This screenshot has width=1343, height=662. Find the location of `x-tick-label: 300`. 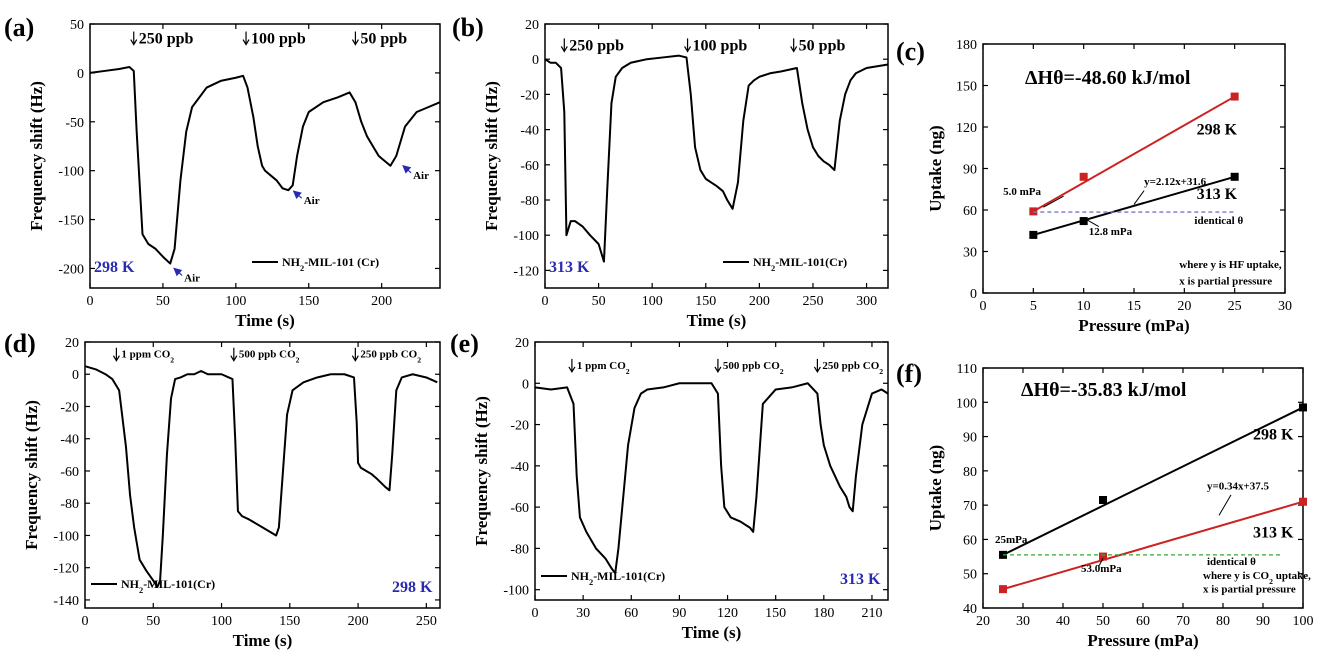

x-tick-label: 300 is located at coordinates (866, 301).